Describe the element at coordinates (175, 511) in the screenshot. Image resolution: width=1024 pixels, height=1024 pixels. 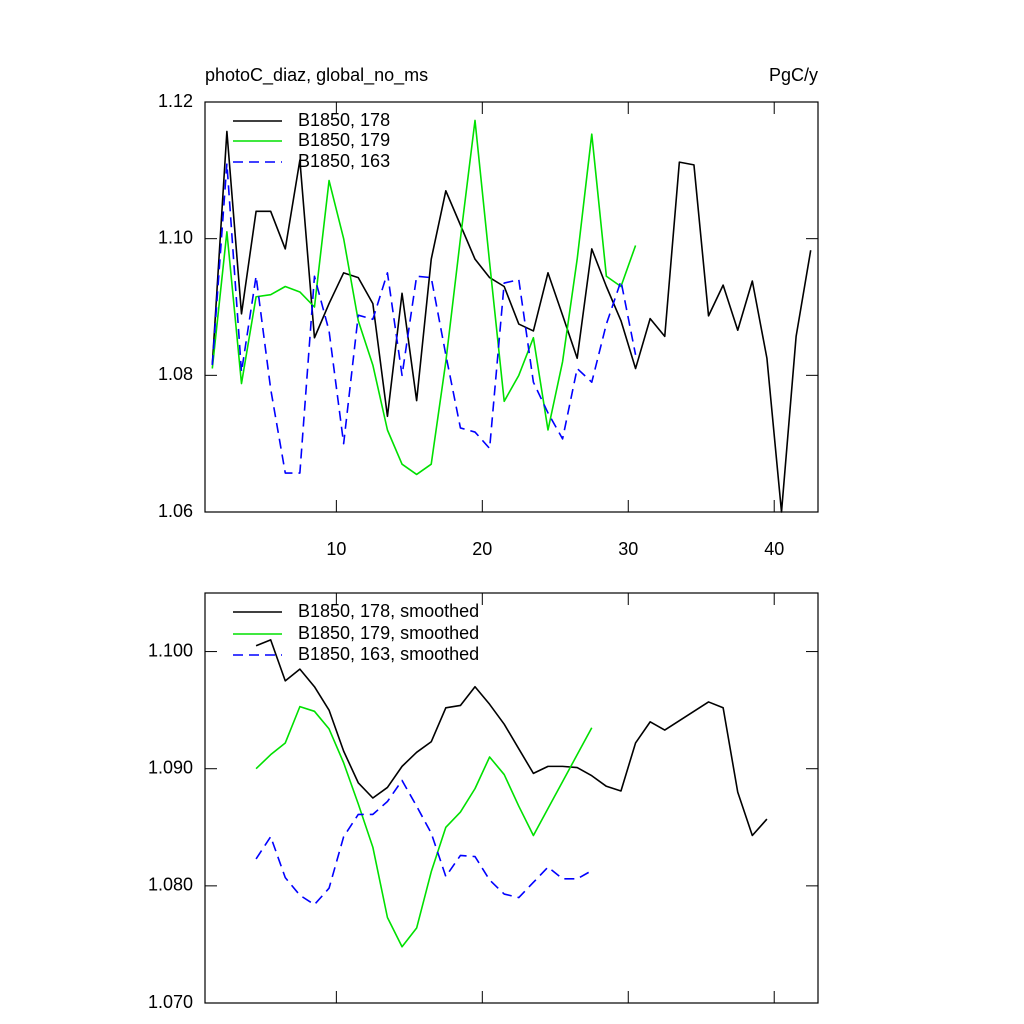
I see `y-tick-label: 1.06` at that location.